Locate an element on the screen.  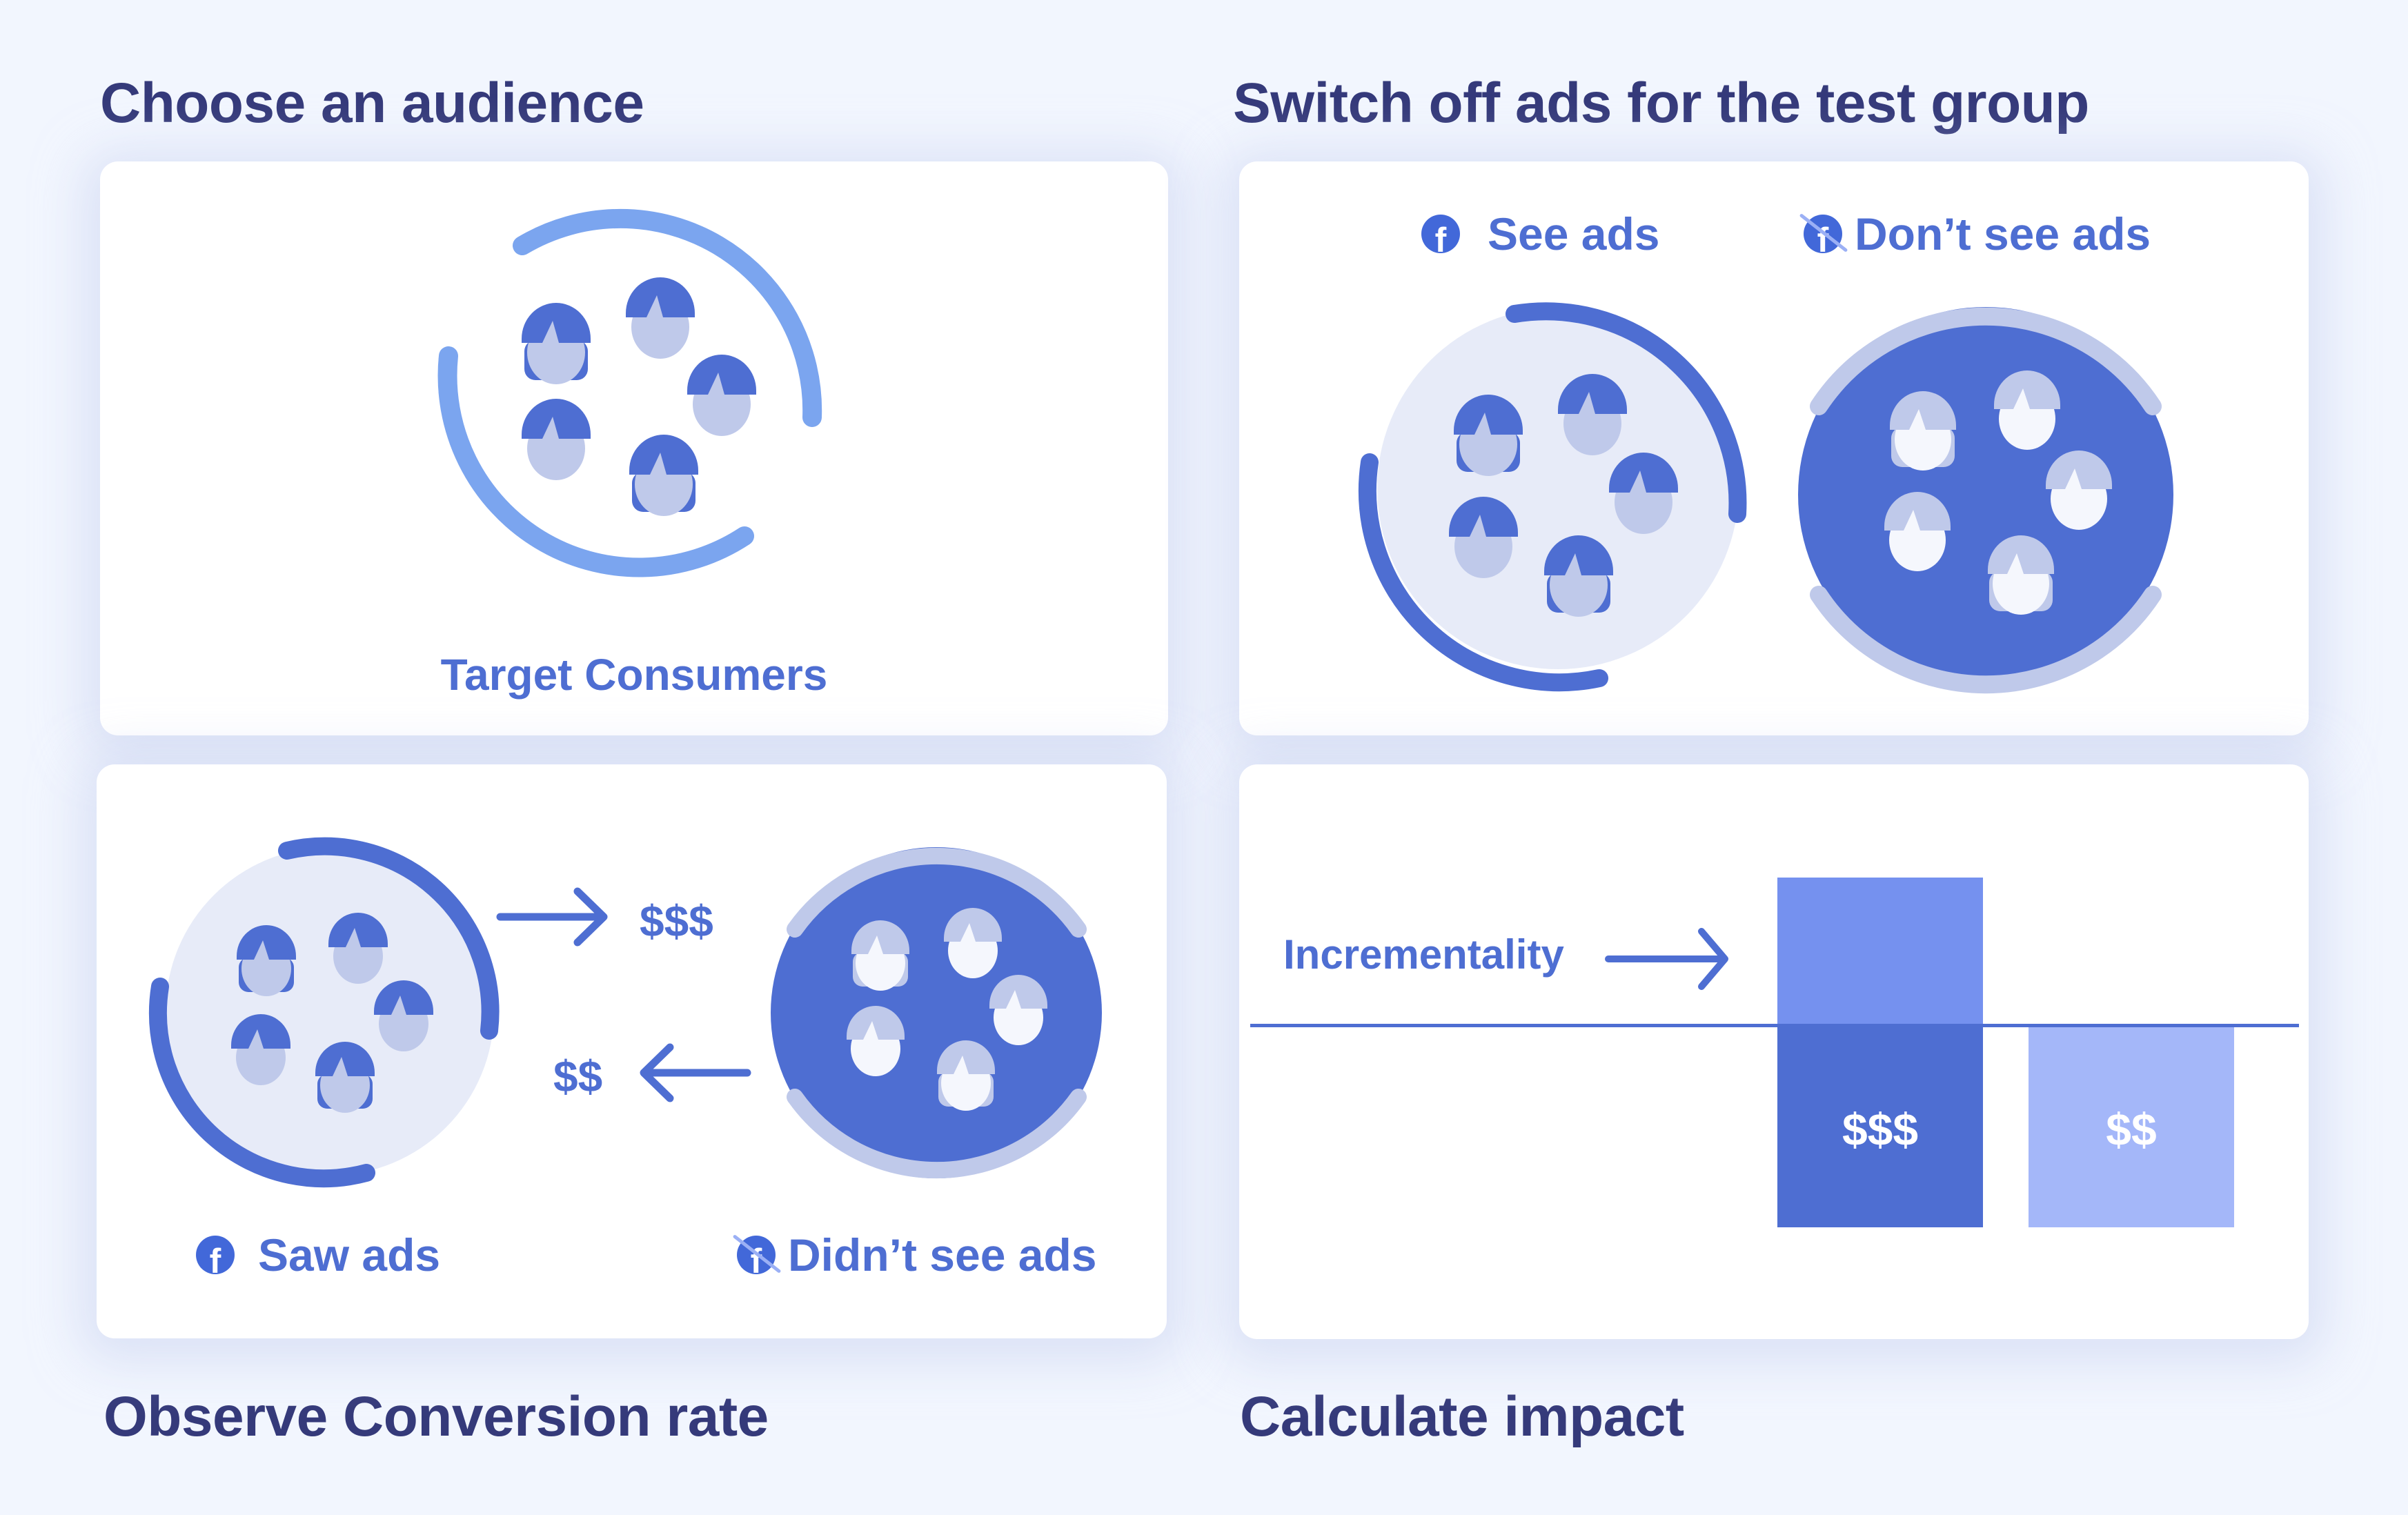
arrow-left-icon is located at coordinates (695, 1072).